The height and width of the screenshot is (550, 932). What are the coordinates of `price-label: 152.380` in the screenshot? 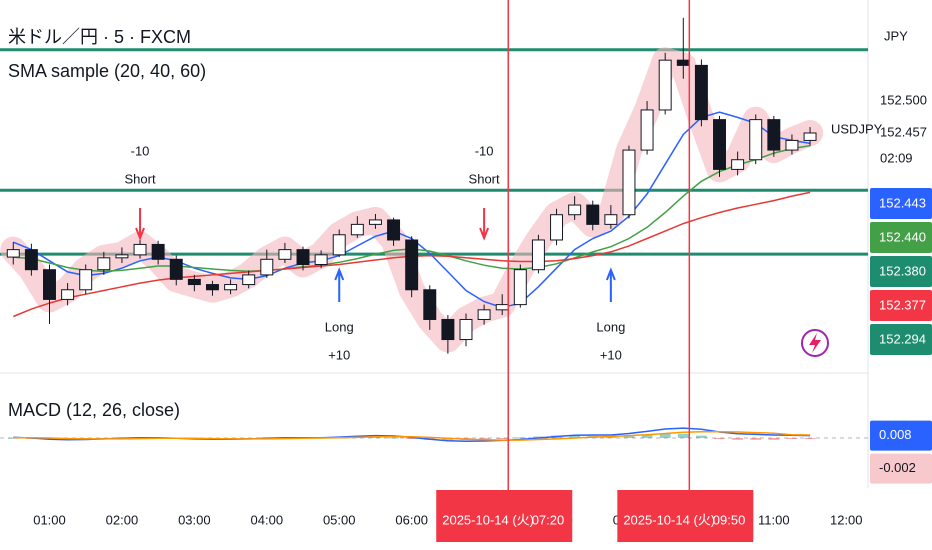 It's located at (902, 270).